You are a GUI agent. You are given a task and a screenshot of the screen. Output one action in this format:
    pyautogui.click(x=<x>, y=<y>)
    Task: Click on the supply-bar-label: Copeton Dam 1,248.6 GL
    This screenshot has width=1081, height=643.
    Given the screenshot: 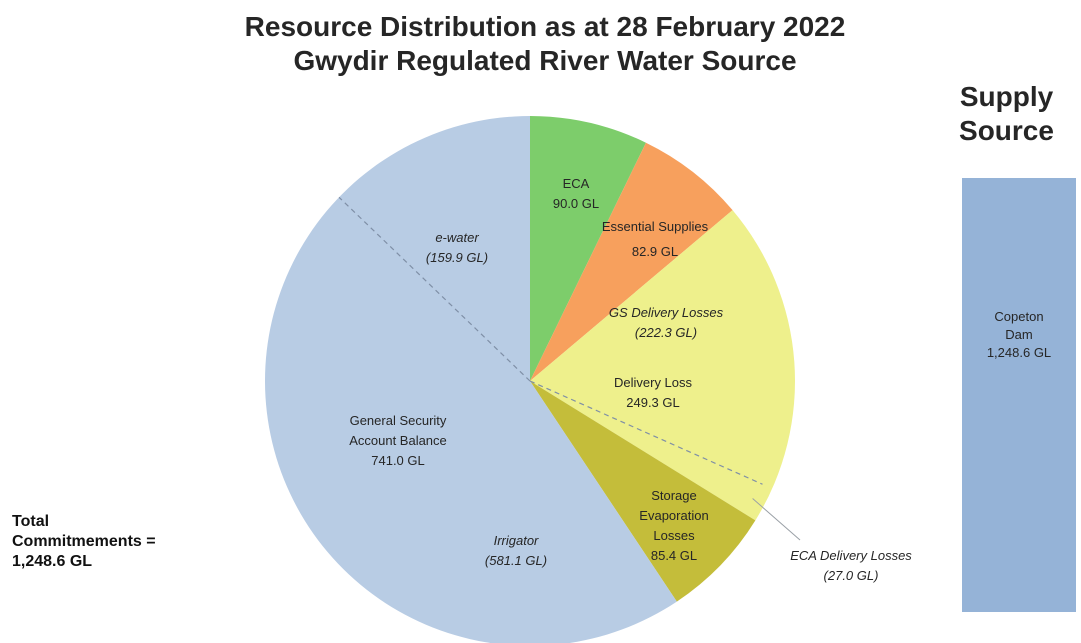 What is the action you would take?
    pyautogui.click(x=1019, y=335)
    